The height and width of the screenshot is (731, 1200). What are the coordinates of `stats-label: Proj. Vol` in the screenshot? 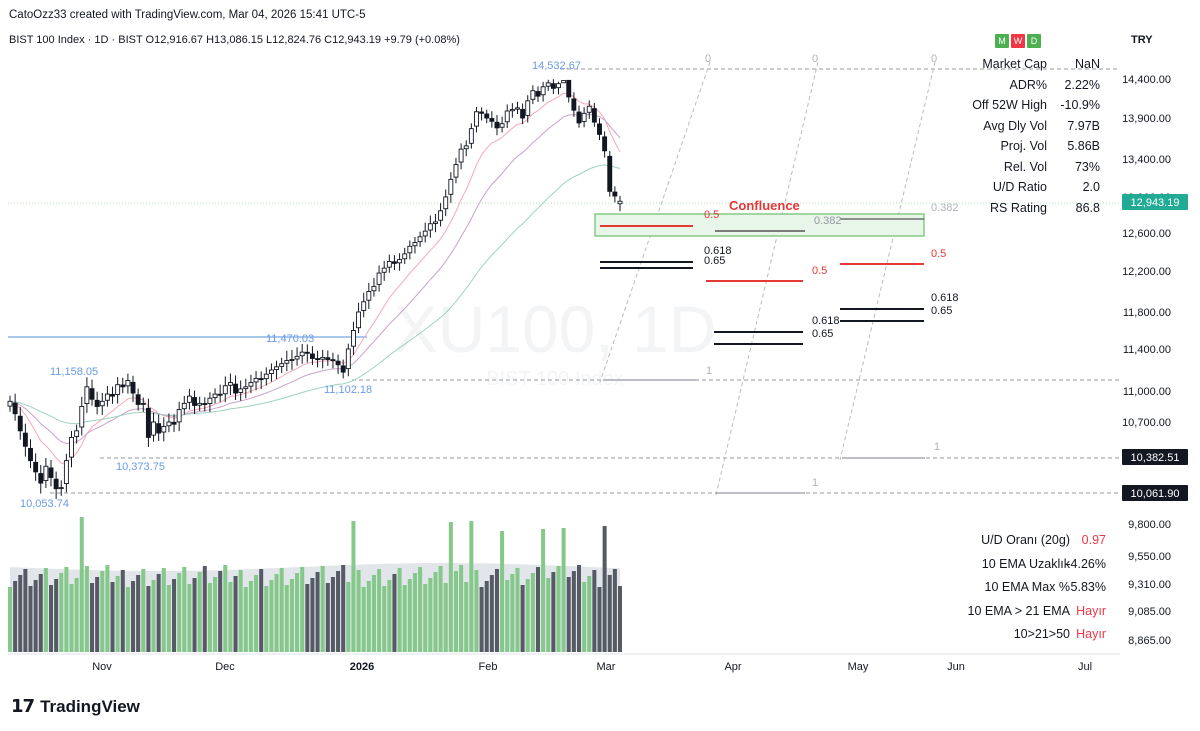 It's located at (1023, 146).